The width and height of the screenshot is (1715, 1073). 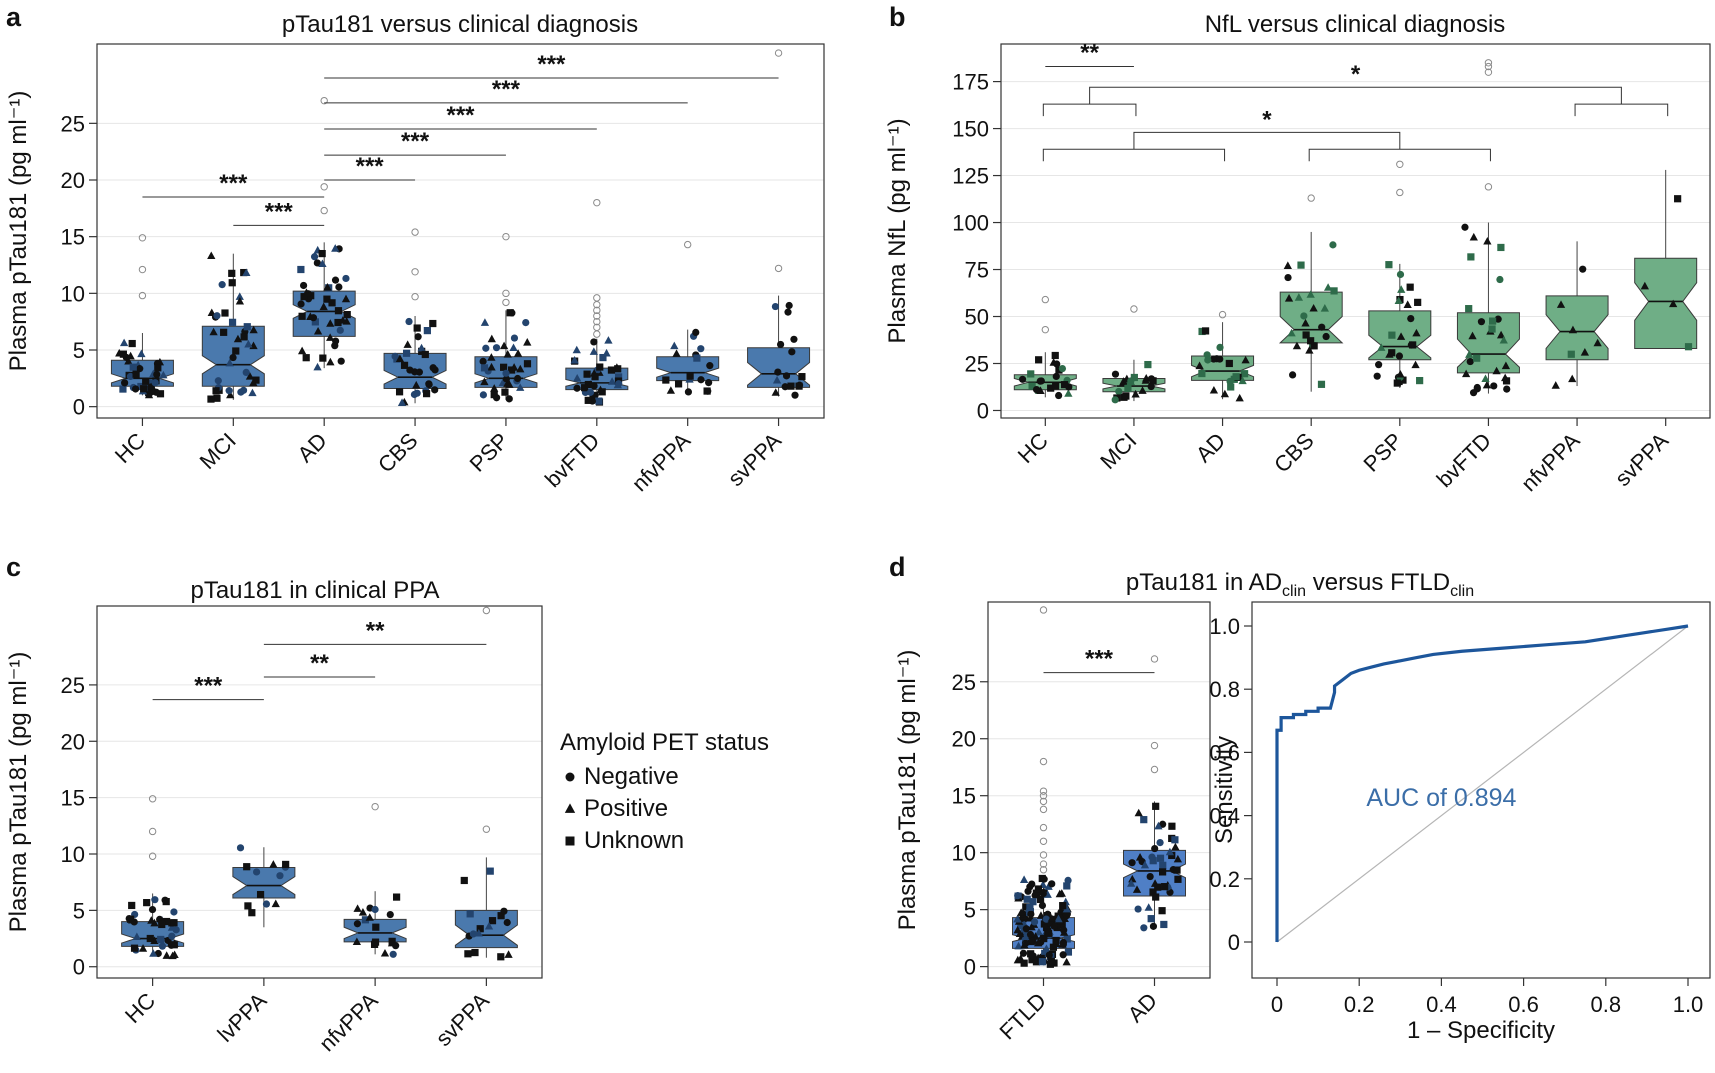 What do you see at coordinates (1154, 841) in the screenshot?
I see `box-AD: AD` at bounding box center [1154, 841].